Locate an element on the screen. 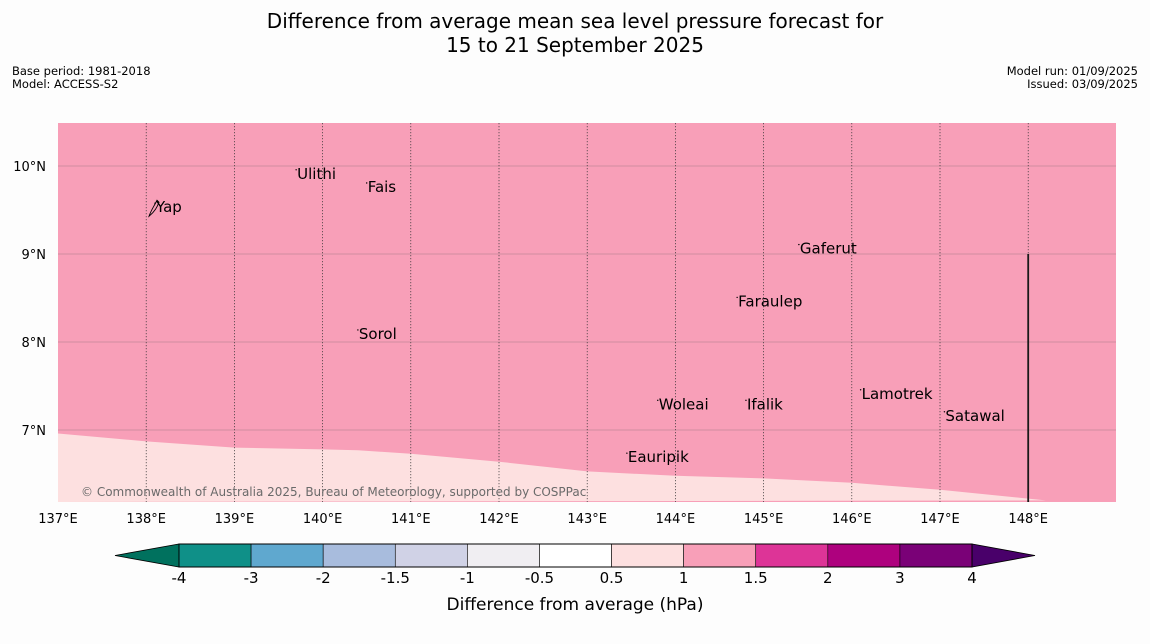 This screenshot has width=1150, height=644. colorbar-tick-label: 3 is located at coordinates (900, 578).